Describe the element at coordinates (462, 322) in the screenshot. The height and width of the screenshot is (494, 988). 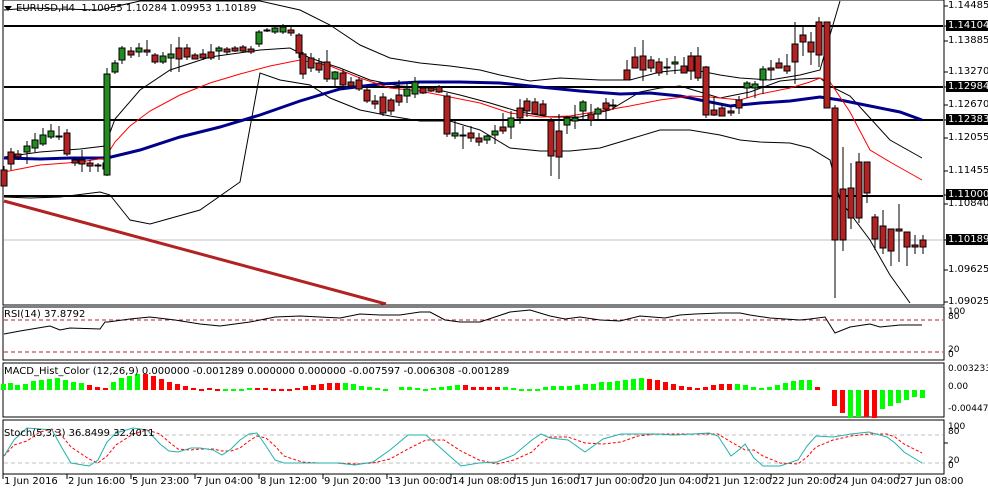
I see `rsi-line` at that location.